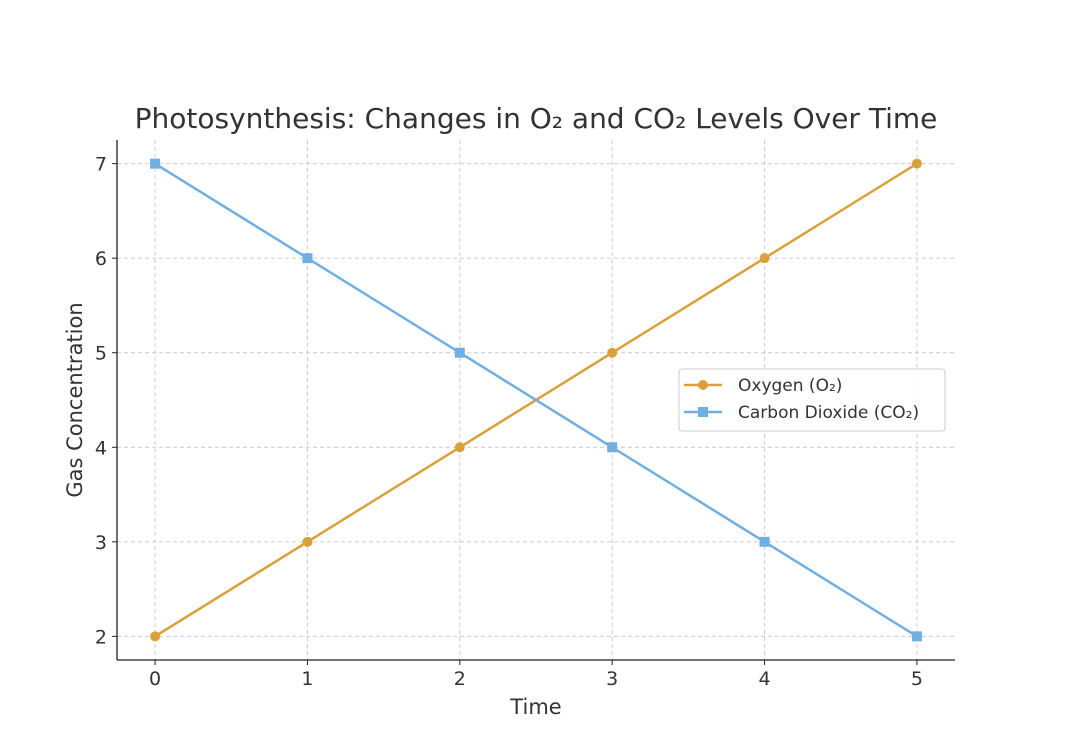 The image size is (1066, 734). What do you see at coordinates (101, 354) in the screenshot?
I see `y-tick-label: 5` at bounding box center [101, 354].